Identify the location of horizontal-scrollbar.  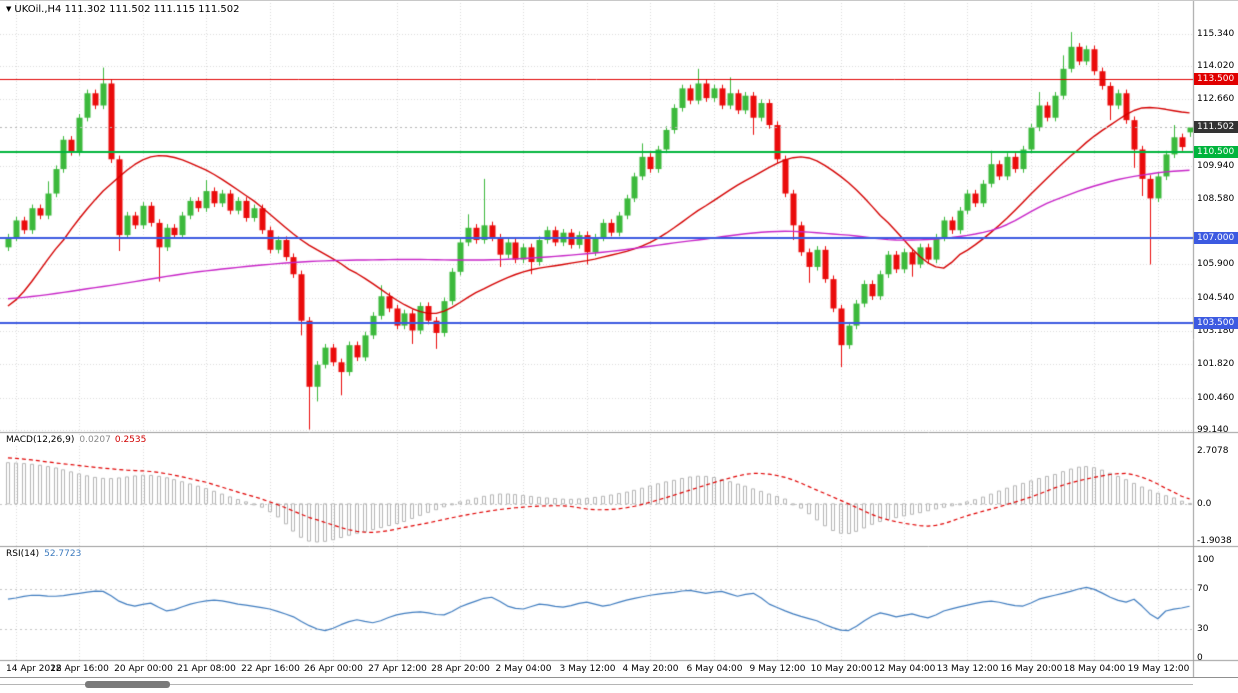
(619, 685).